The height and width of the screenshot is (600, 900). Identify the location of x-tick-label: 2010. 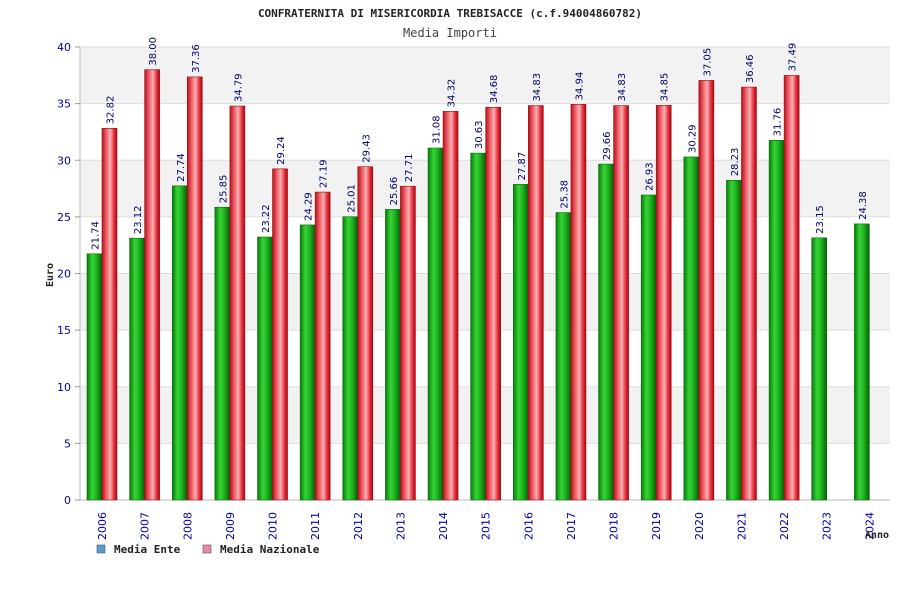
(273, 526).